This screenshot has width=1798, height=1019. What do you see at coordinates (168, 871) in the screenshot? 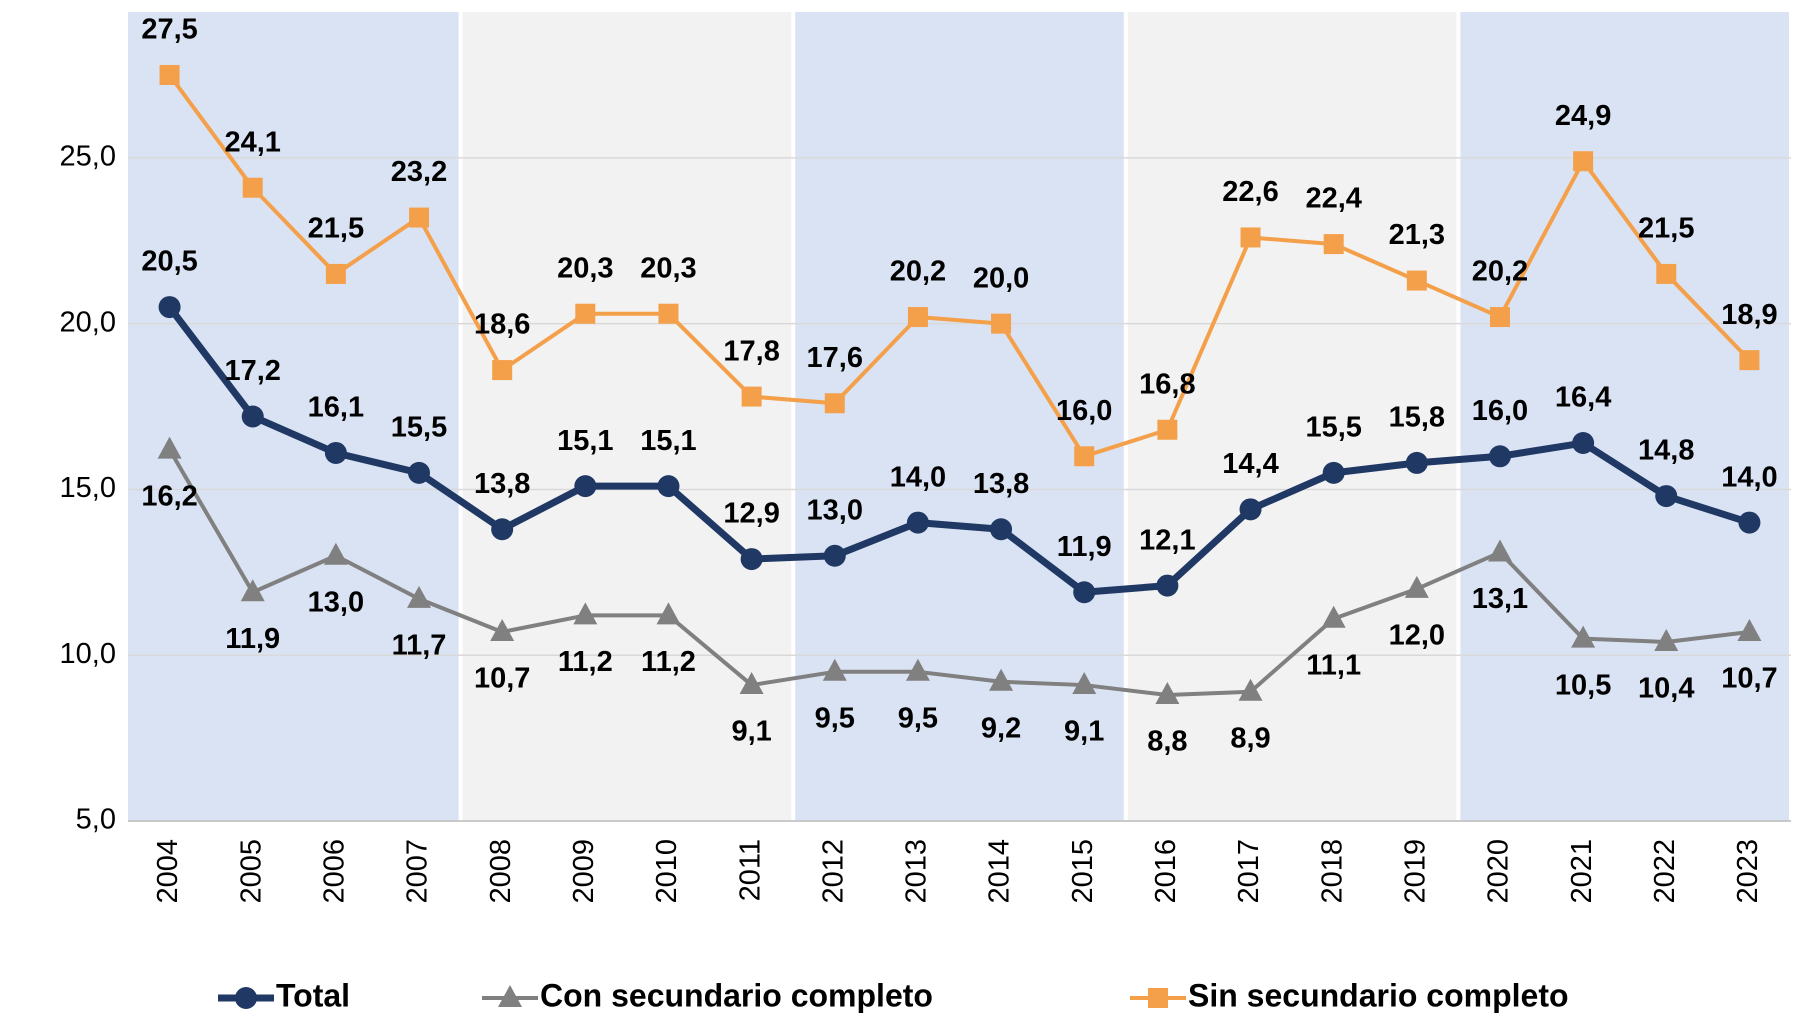
I see `x-tick-label: 2004` at bounding box center [168, 871].